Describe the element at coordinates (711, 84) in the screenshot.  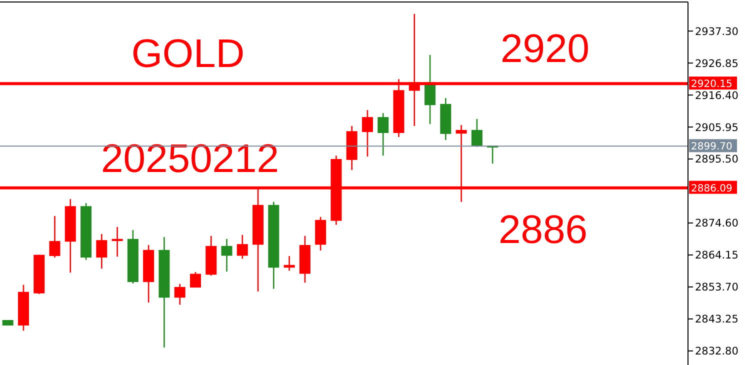
I see `ref-line-label: 2920.15` at that location.